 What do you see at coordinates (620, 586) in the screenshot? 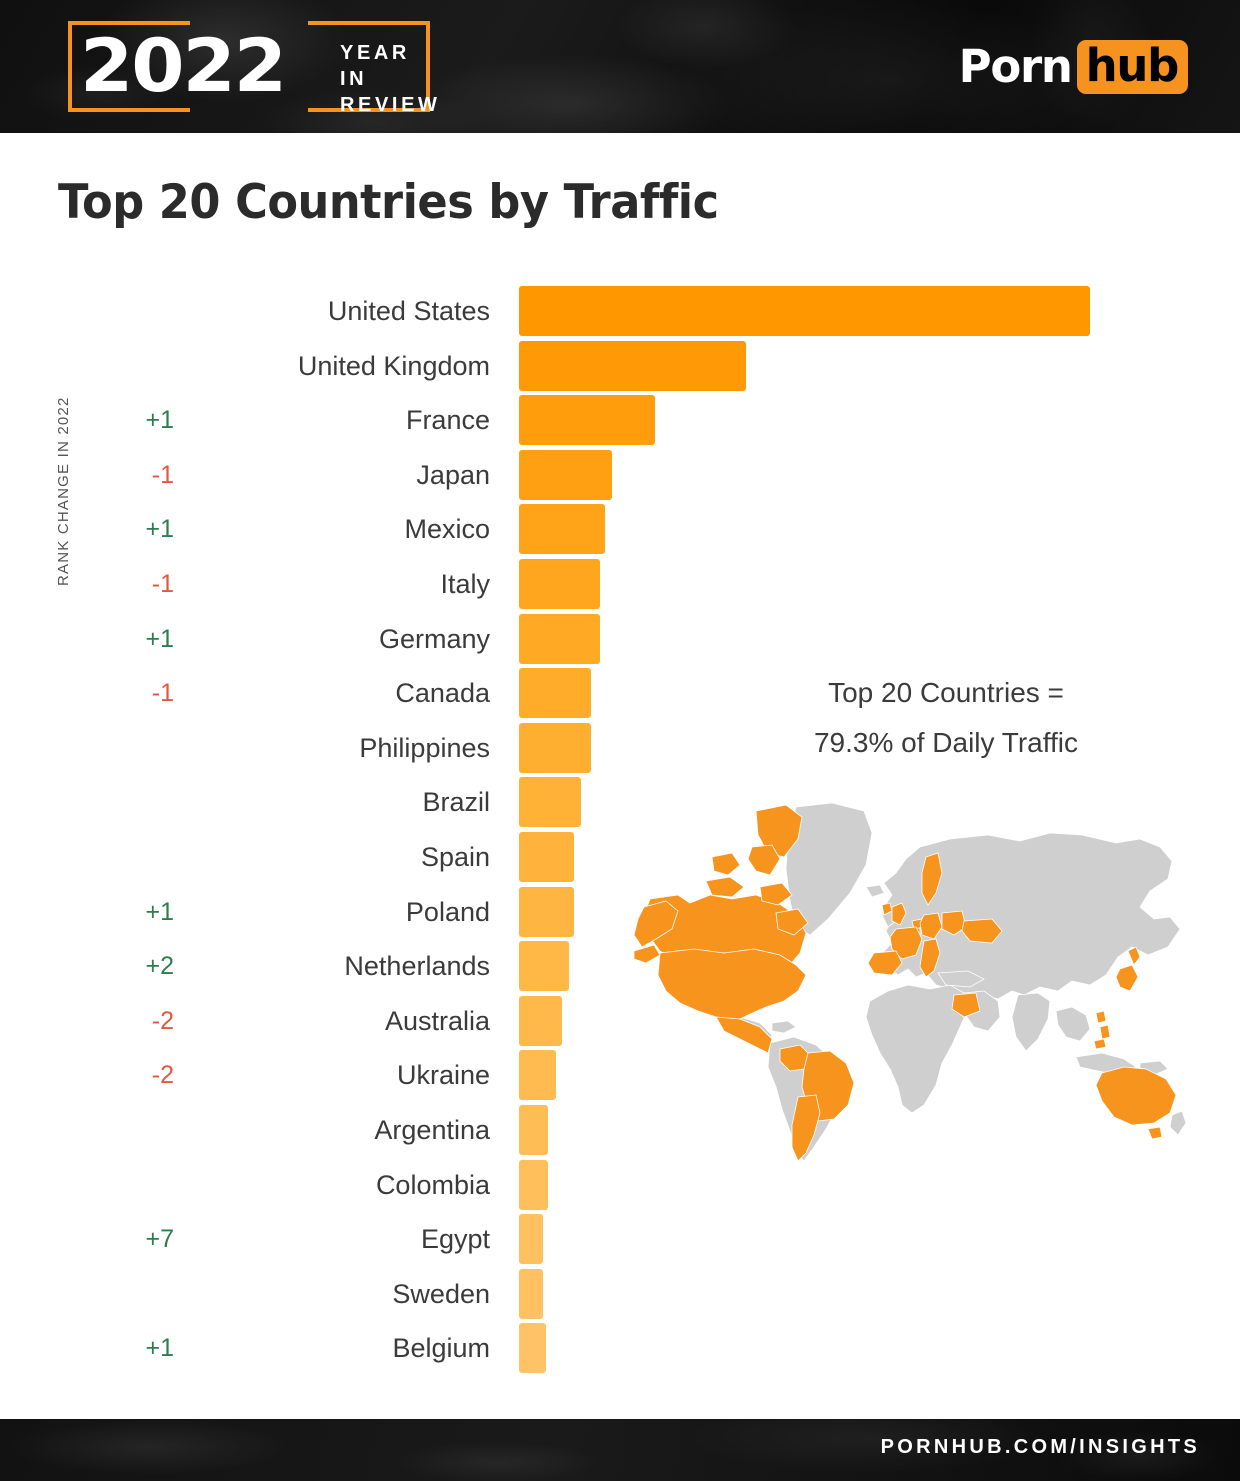
I see `chart-row: -1 Italy` at bounding box center [620, 586].